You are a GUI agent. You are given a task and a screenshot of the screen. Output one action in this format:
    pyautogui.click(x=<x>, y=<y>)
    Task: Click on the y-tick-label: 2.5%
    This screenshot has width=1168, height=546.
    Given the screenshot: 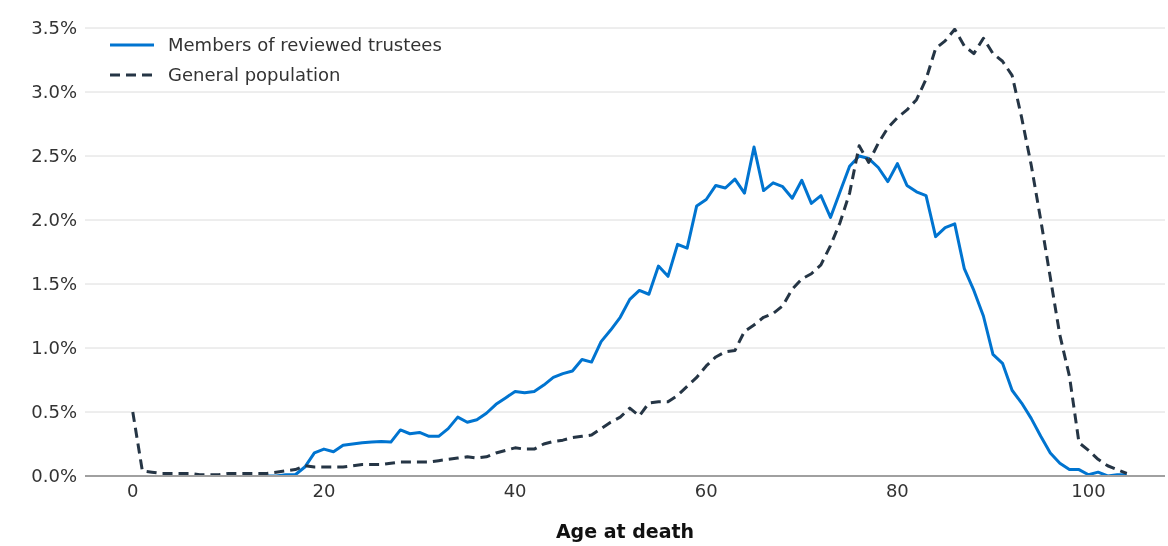 What is the action you would take?
    pyautogui.click(x=54, y=156)
    